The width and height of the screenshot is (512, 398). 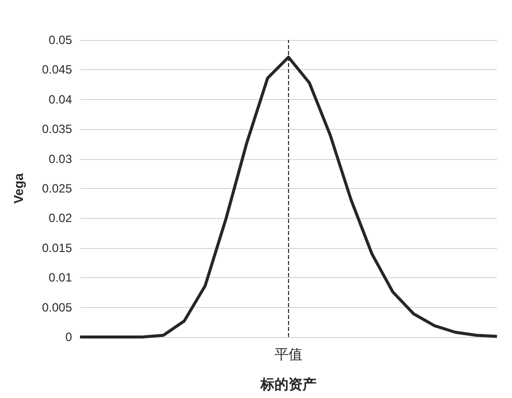 What do you see at coordinates (60, 159) in the screenshot?
I see `y-tick-label: 0.03` at bounding box center [60, 159].